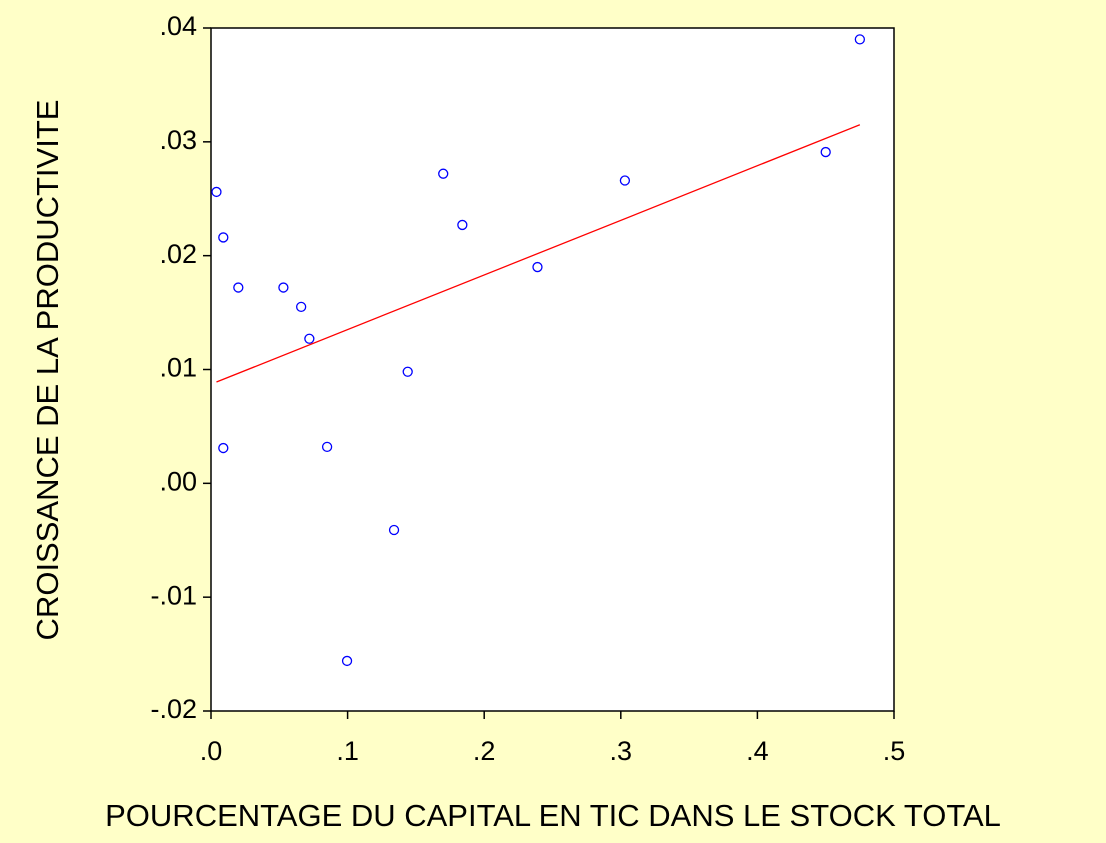 This screenshot has height=843, width=1106. I want to click on x-tick-label: .2, so click(484, 751).